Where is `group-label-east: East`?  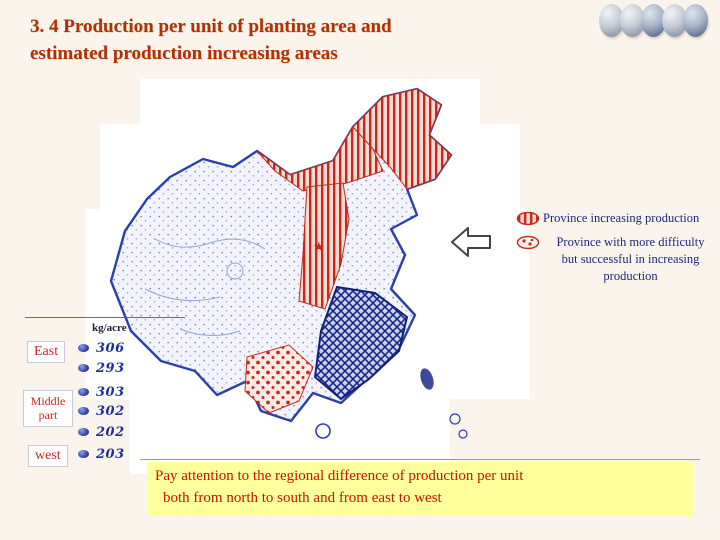
group-label-east: East is located at coordinates (46, 352).